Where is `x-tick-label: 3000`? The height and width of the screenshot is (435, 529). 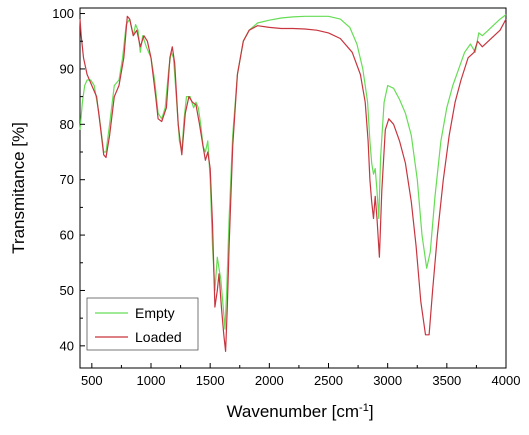 x-tick-label: 3000 is located at coordinates (387, 380).